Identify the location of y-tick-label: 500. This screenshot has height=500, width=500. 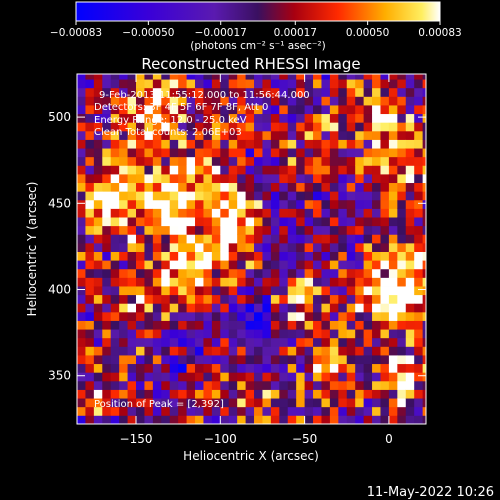
(59, 117).